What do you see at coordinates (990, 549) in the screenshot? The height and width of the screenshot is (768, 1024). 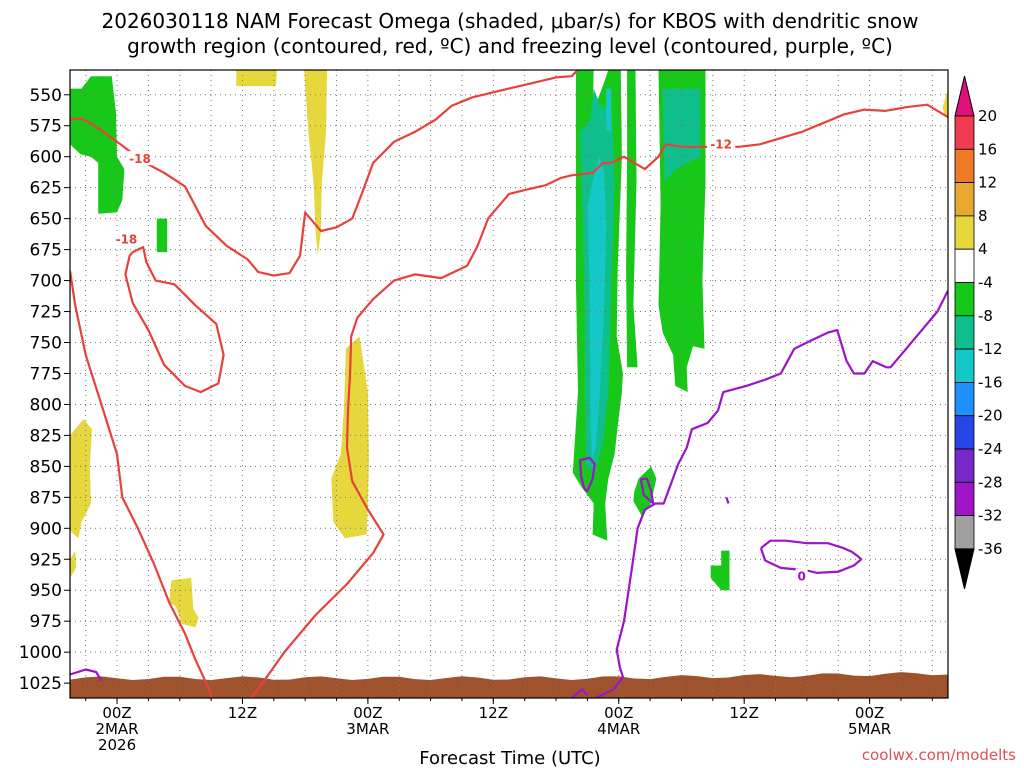 I see `colorbar-label-13: -36` at bounding box center [990, 549].